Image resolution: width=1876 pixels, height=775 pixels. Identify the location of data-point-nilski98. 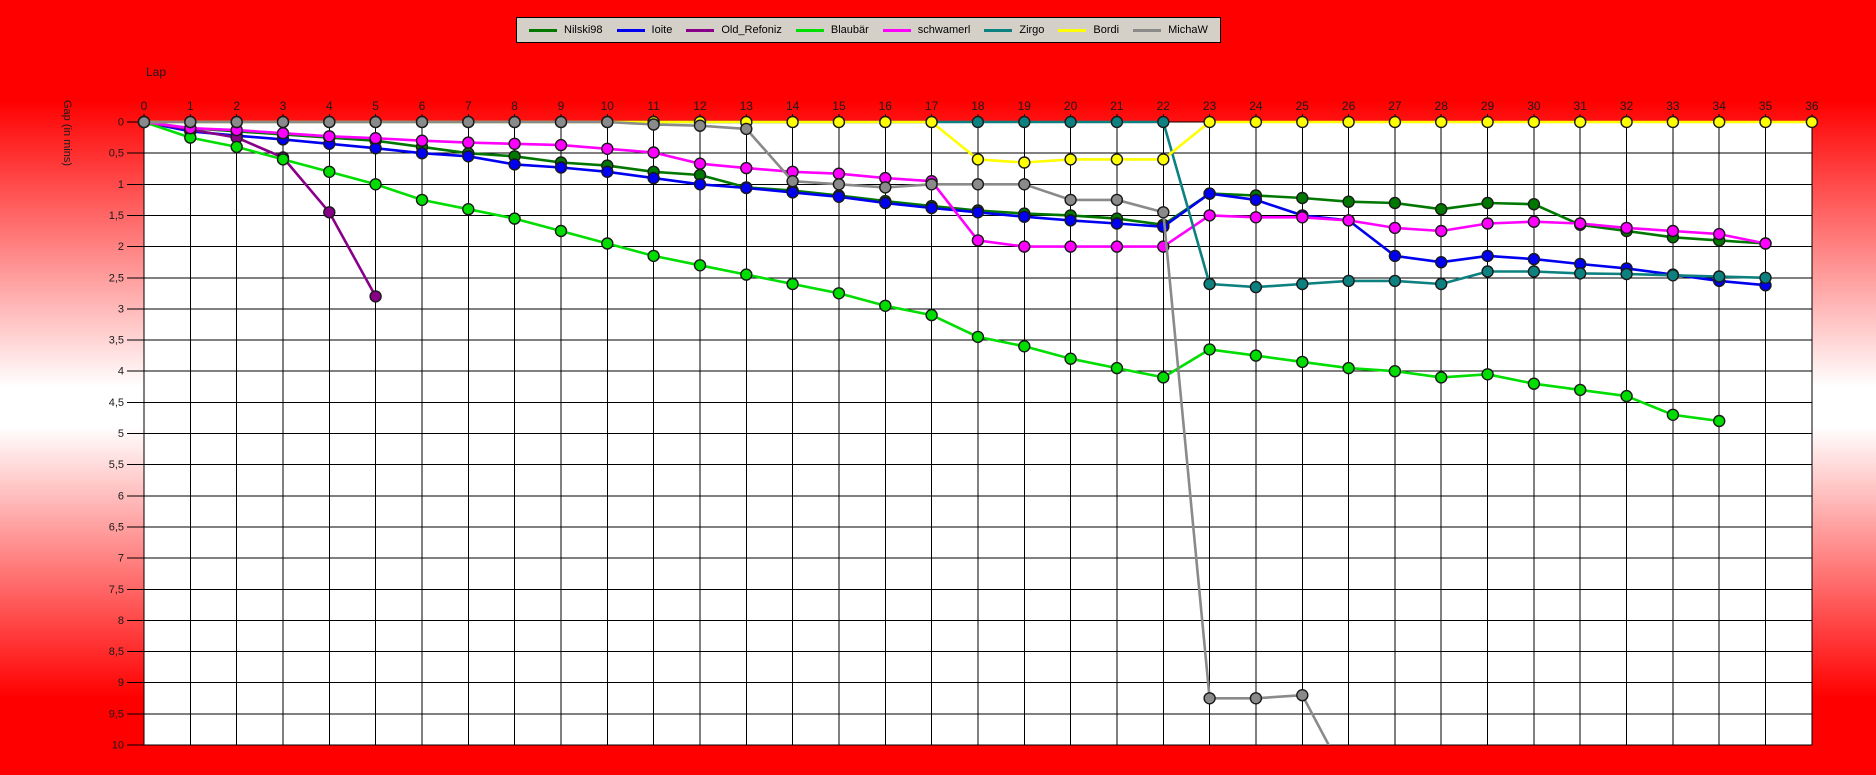
(1534, 204).